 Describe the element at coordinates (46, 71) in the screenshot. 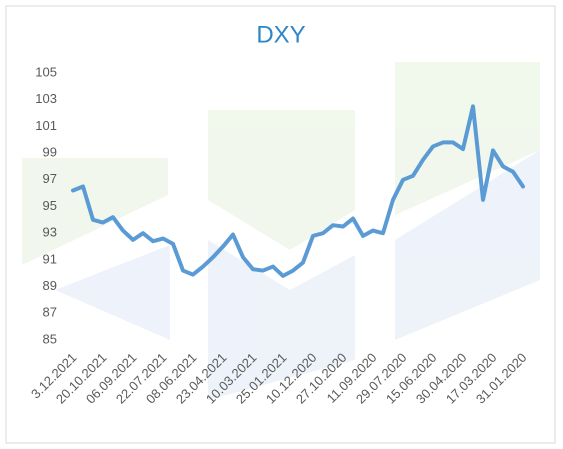

I see `y-tick-label: 105` at that location.